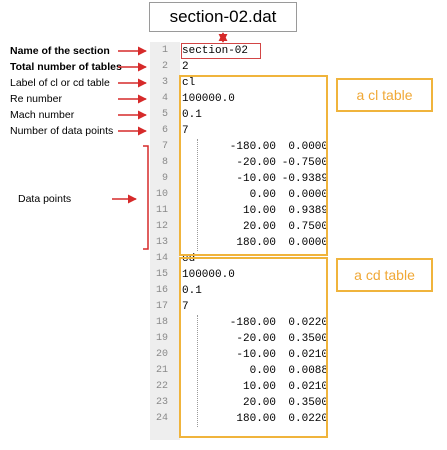 The width and height of the screenshot is (447, 450). I want to click on line-number: 11, so click(161, 210).